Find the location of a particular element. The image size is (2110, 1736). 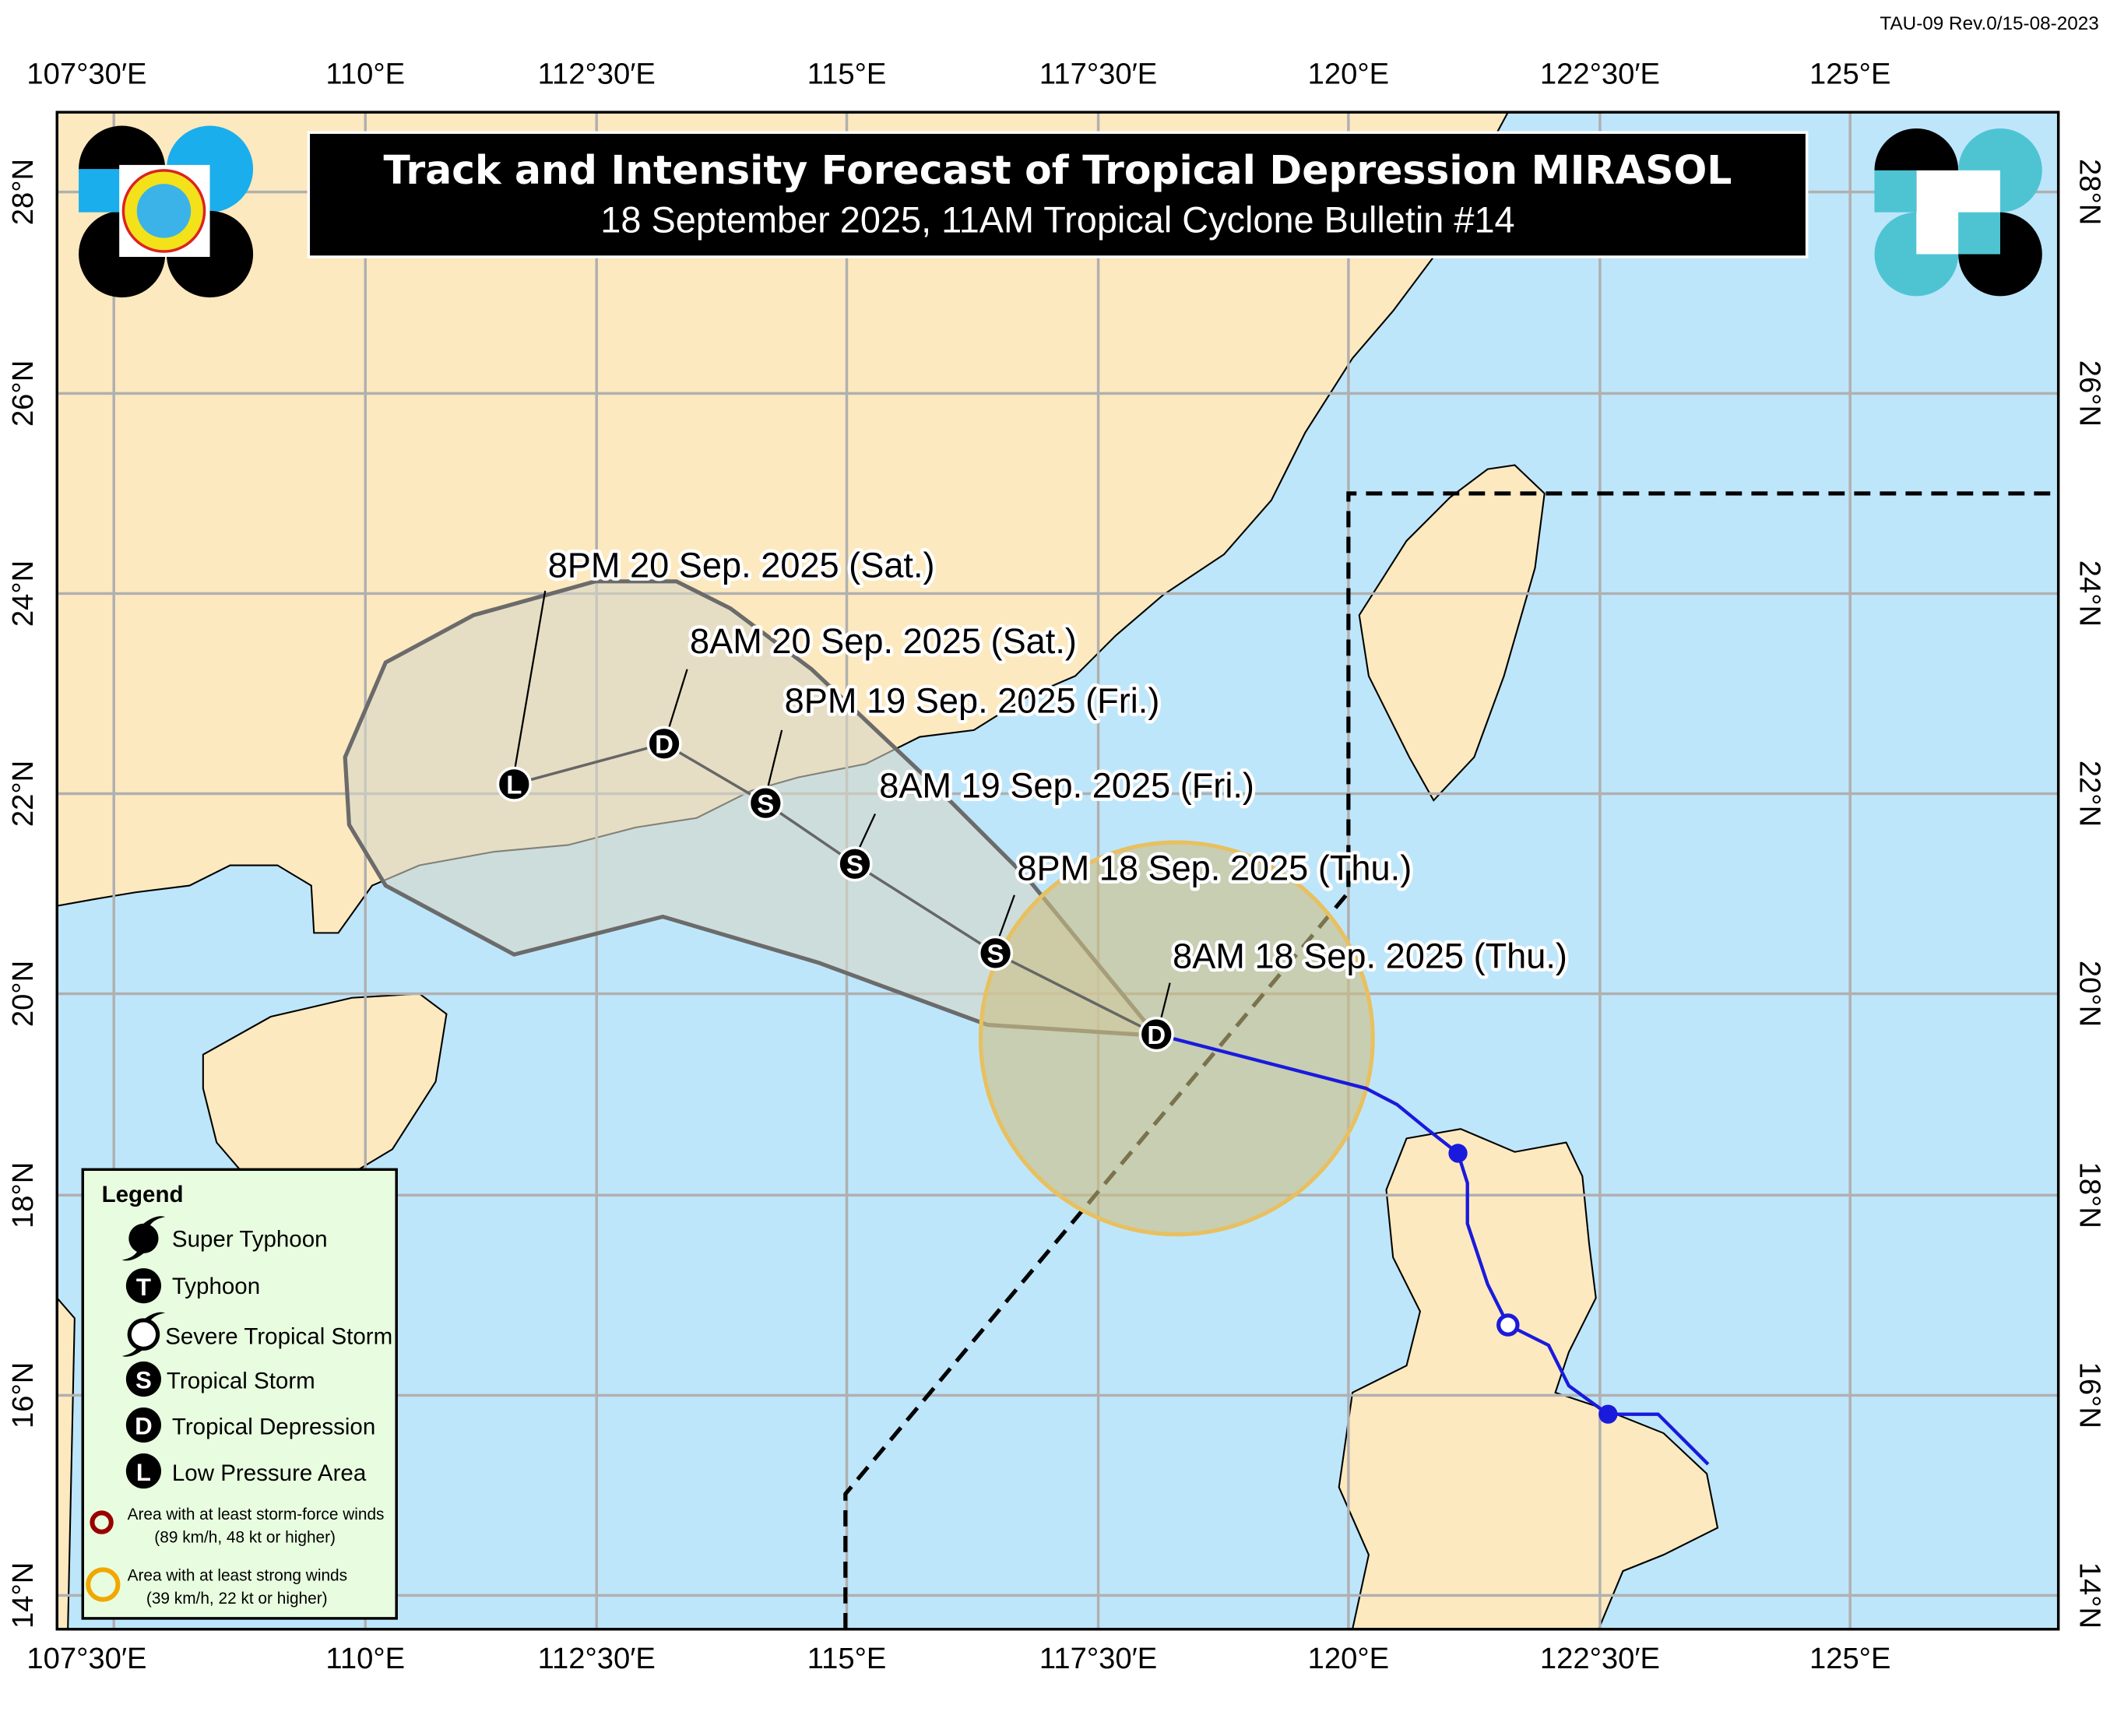

super-typhoon-icon is located at coordinates (143, 1238).